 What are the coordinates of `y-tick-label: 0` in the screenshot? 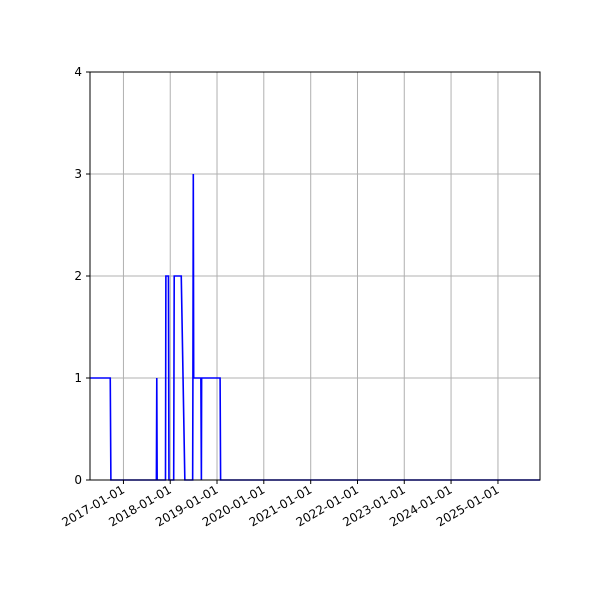 It's located at (78, 480).